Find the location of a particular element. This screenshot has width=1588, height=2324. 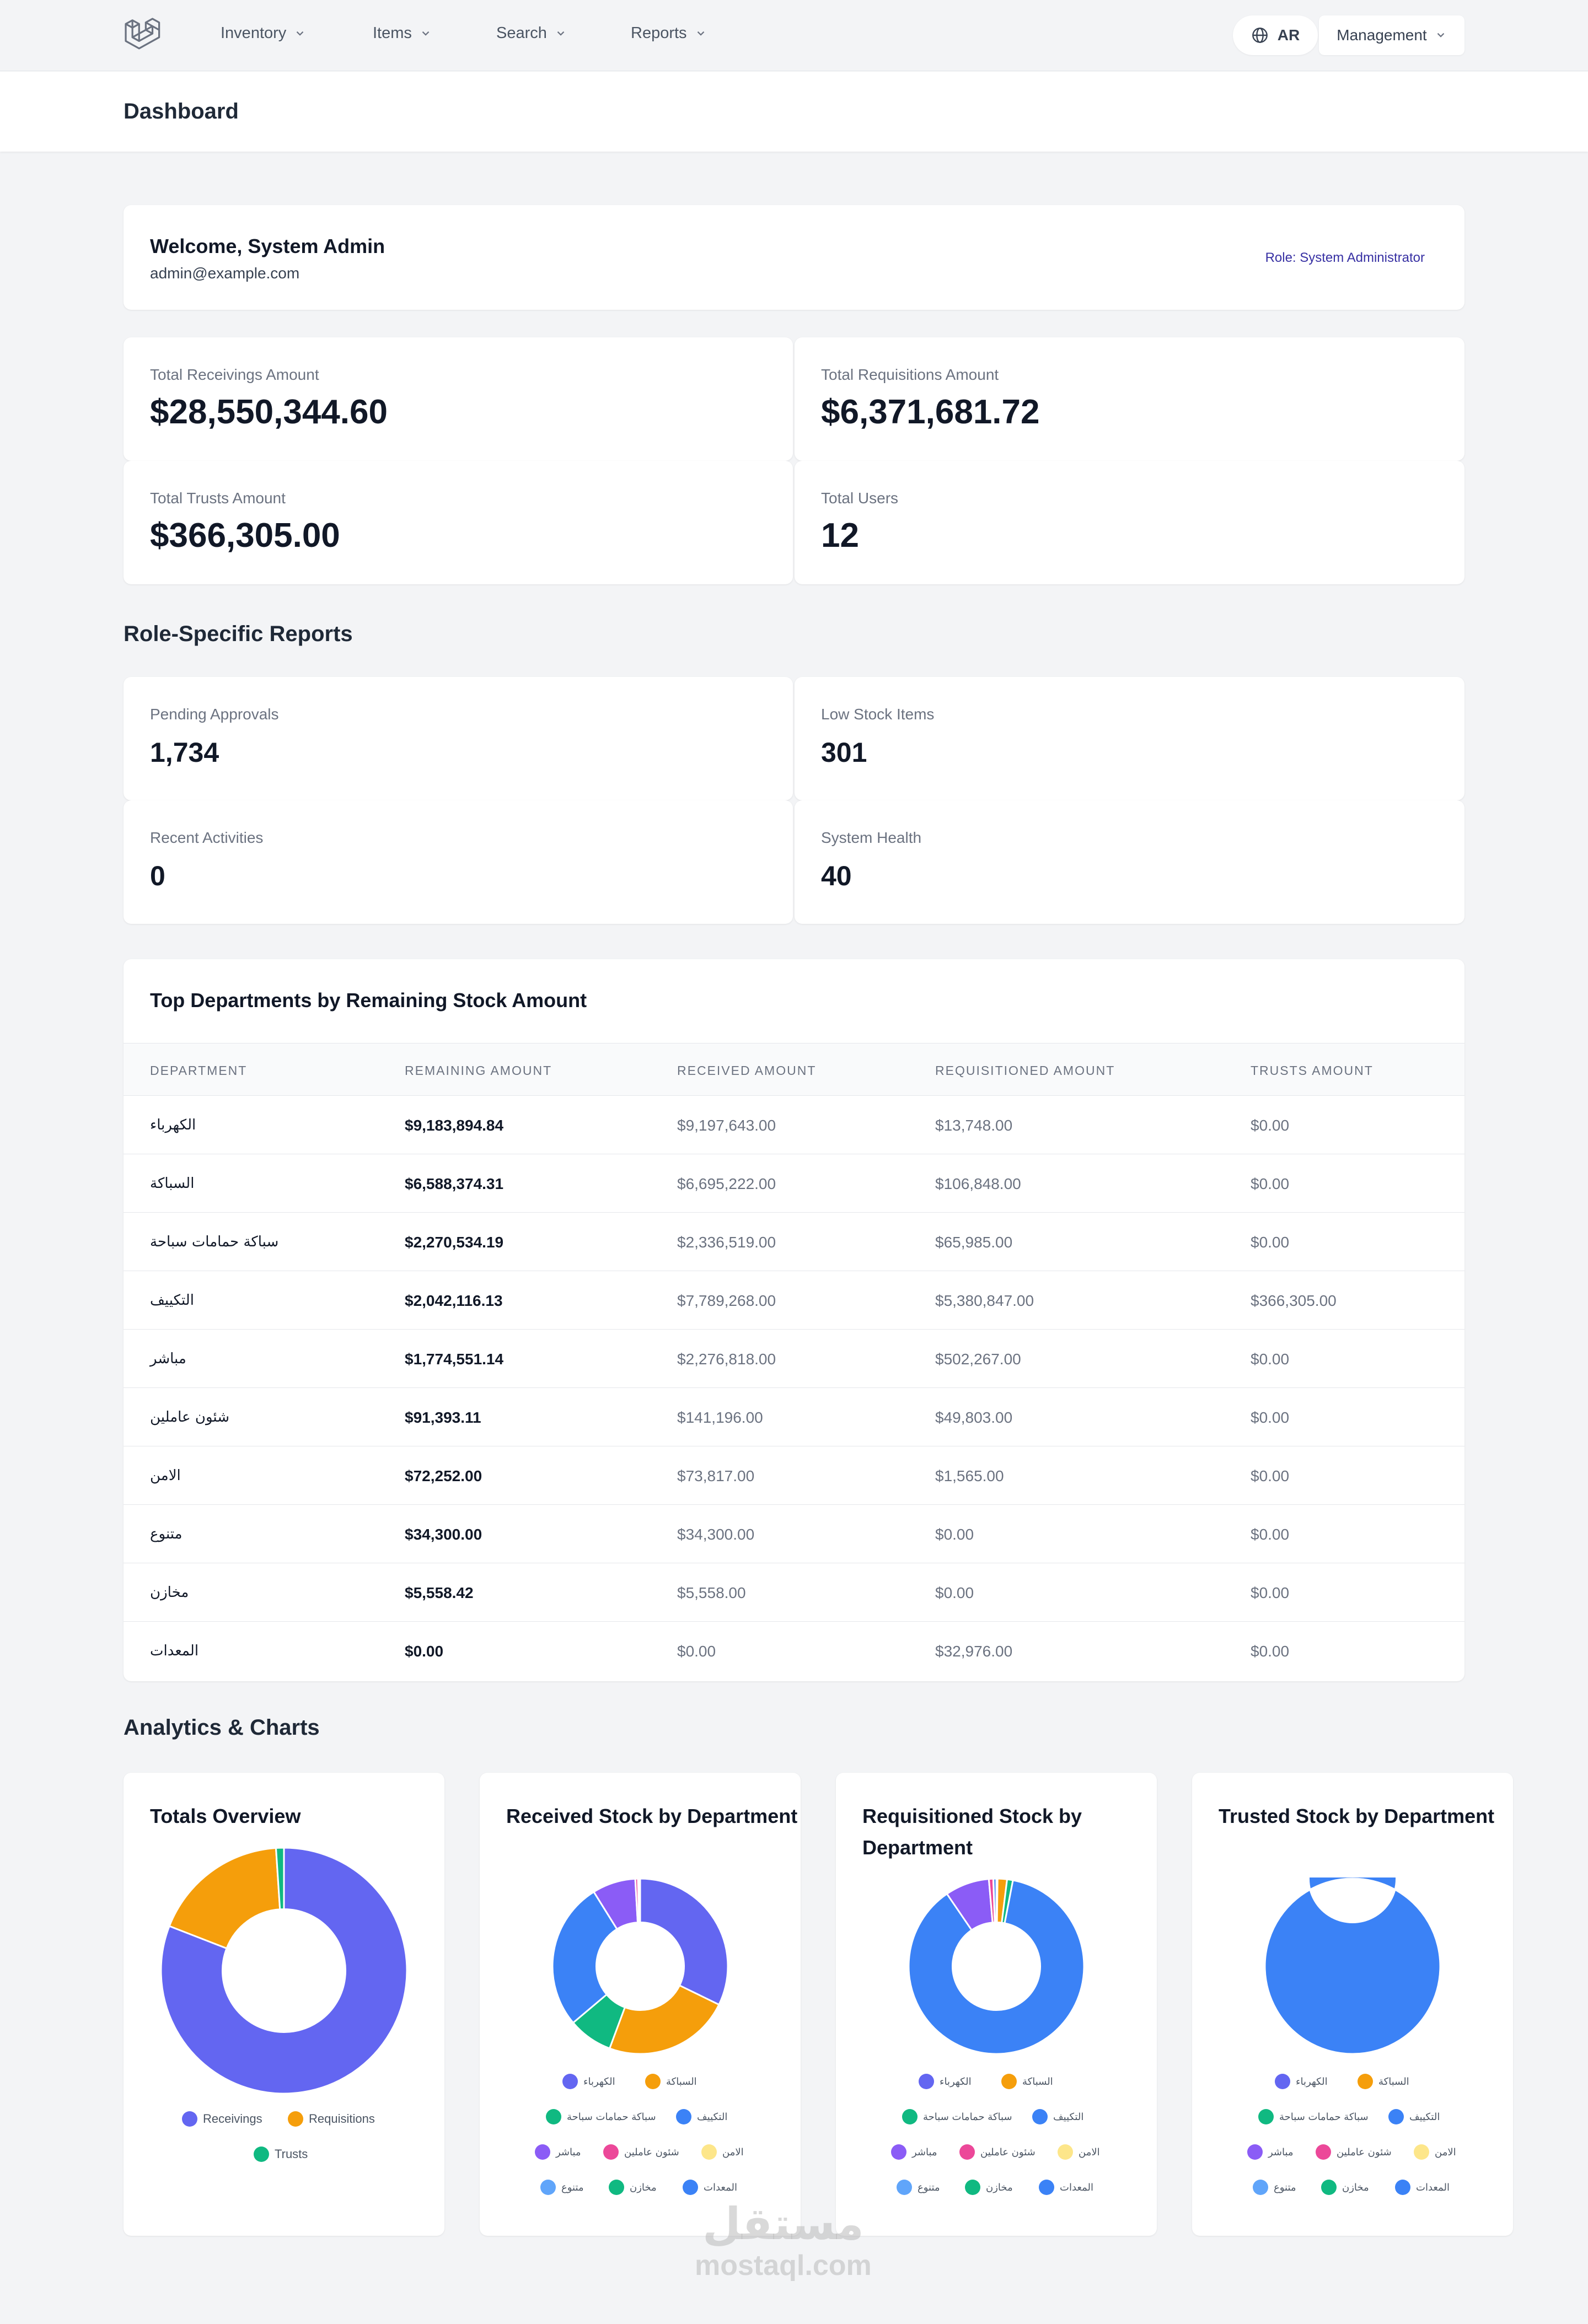

nav-inventory: Inventory is located at coordinates (263, 33).